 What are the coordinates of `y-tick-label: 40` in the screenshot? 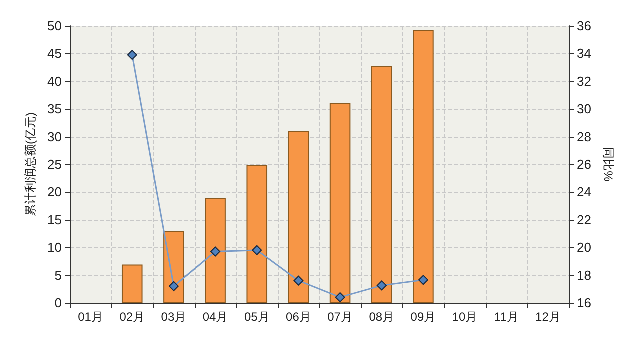 It's located at (55, 81).